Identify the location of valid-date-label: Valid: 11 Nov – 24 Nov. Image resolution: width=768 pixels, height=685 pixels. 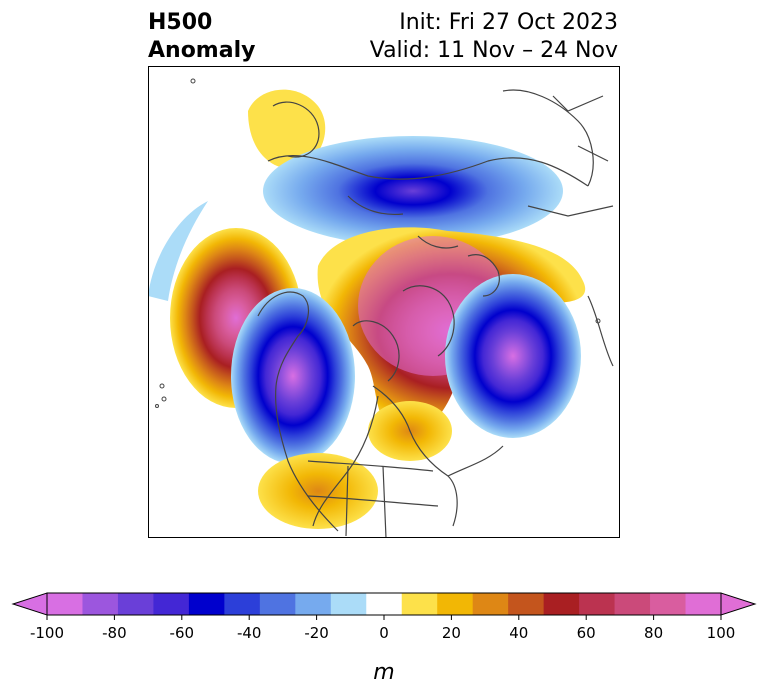
(493, 50).